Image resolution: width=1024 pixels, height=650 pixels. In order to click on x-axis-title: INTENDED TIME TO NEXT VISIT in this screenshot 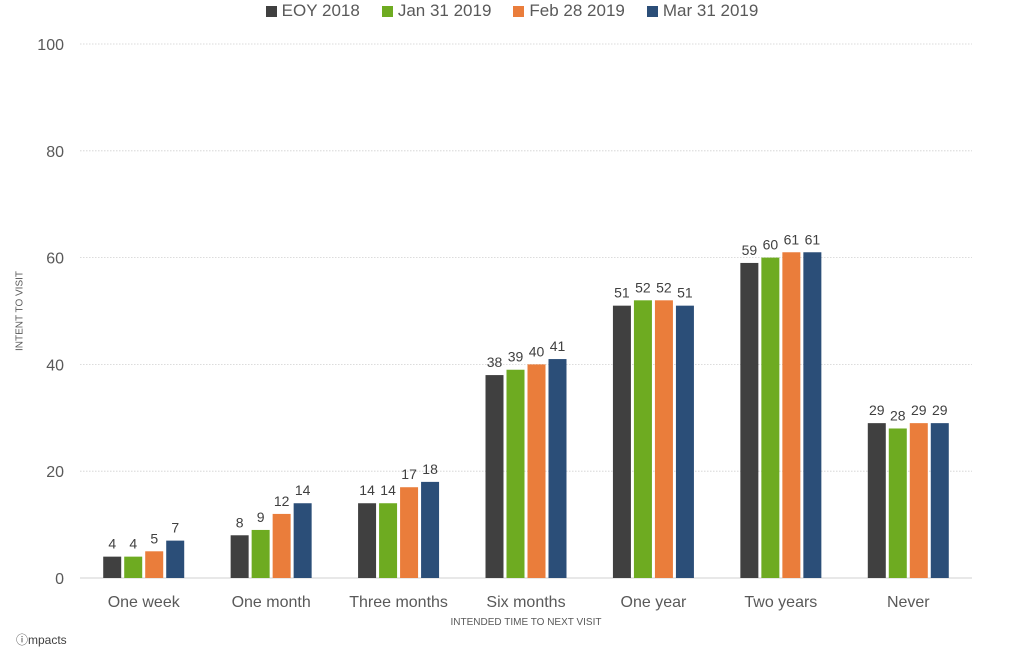, I will do `click(526, 622)`.